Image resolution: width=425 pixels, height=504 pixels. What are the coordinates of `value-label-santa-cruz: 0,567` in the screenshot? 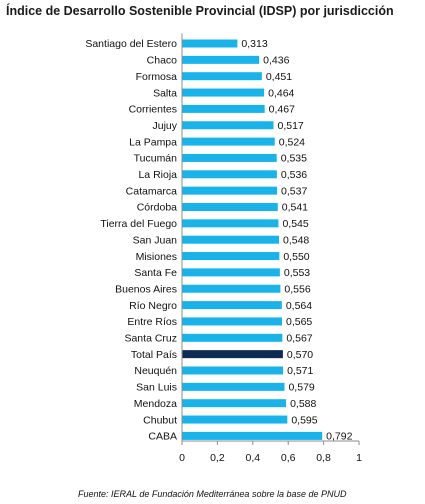 It's located at (299, 339).